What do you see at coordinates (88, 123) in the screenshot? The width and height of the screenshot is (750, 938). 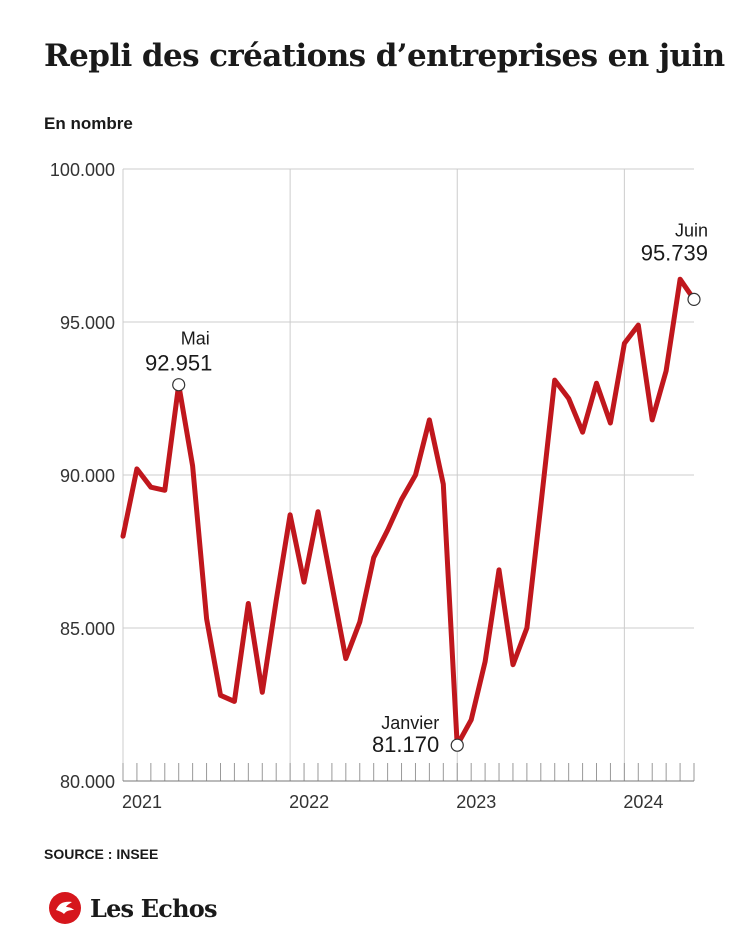 I see `unit-label: En nombre` at bounding box center [88, 123].